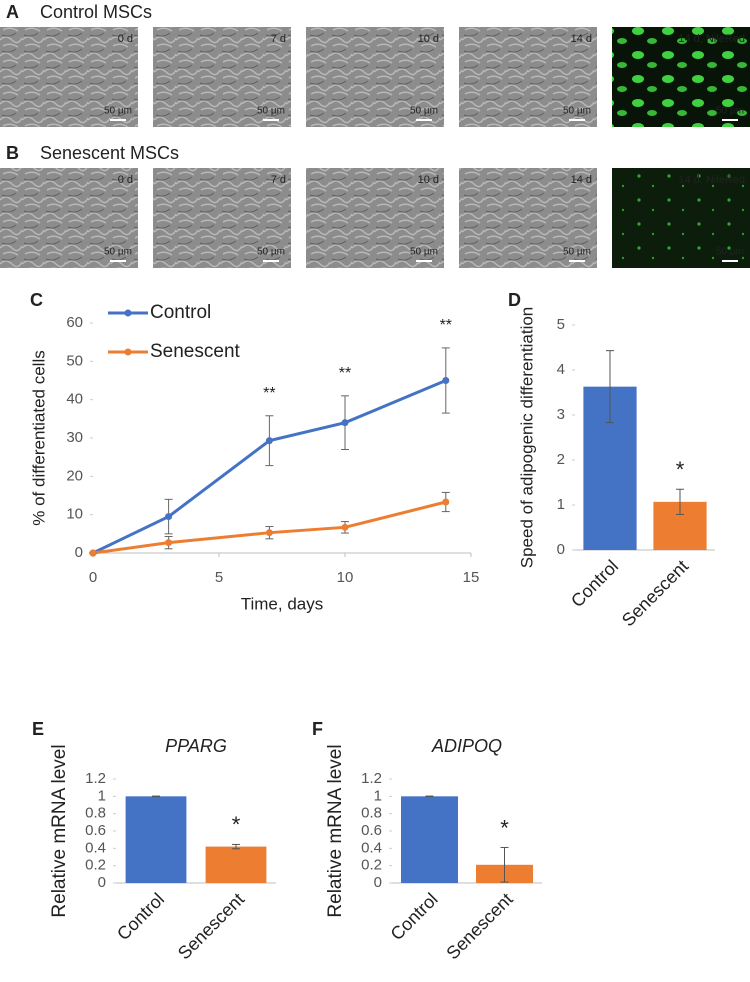 This screenshot has width=750, height=982. I want to click on y-tick-label: 30, so click(74, 437).